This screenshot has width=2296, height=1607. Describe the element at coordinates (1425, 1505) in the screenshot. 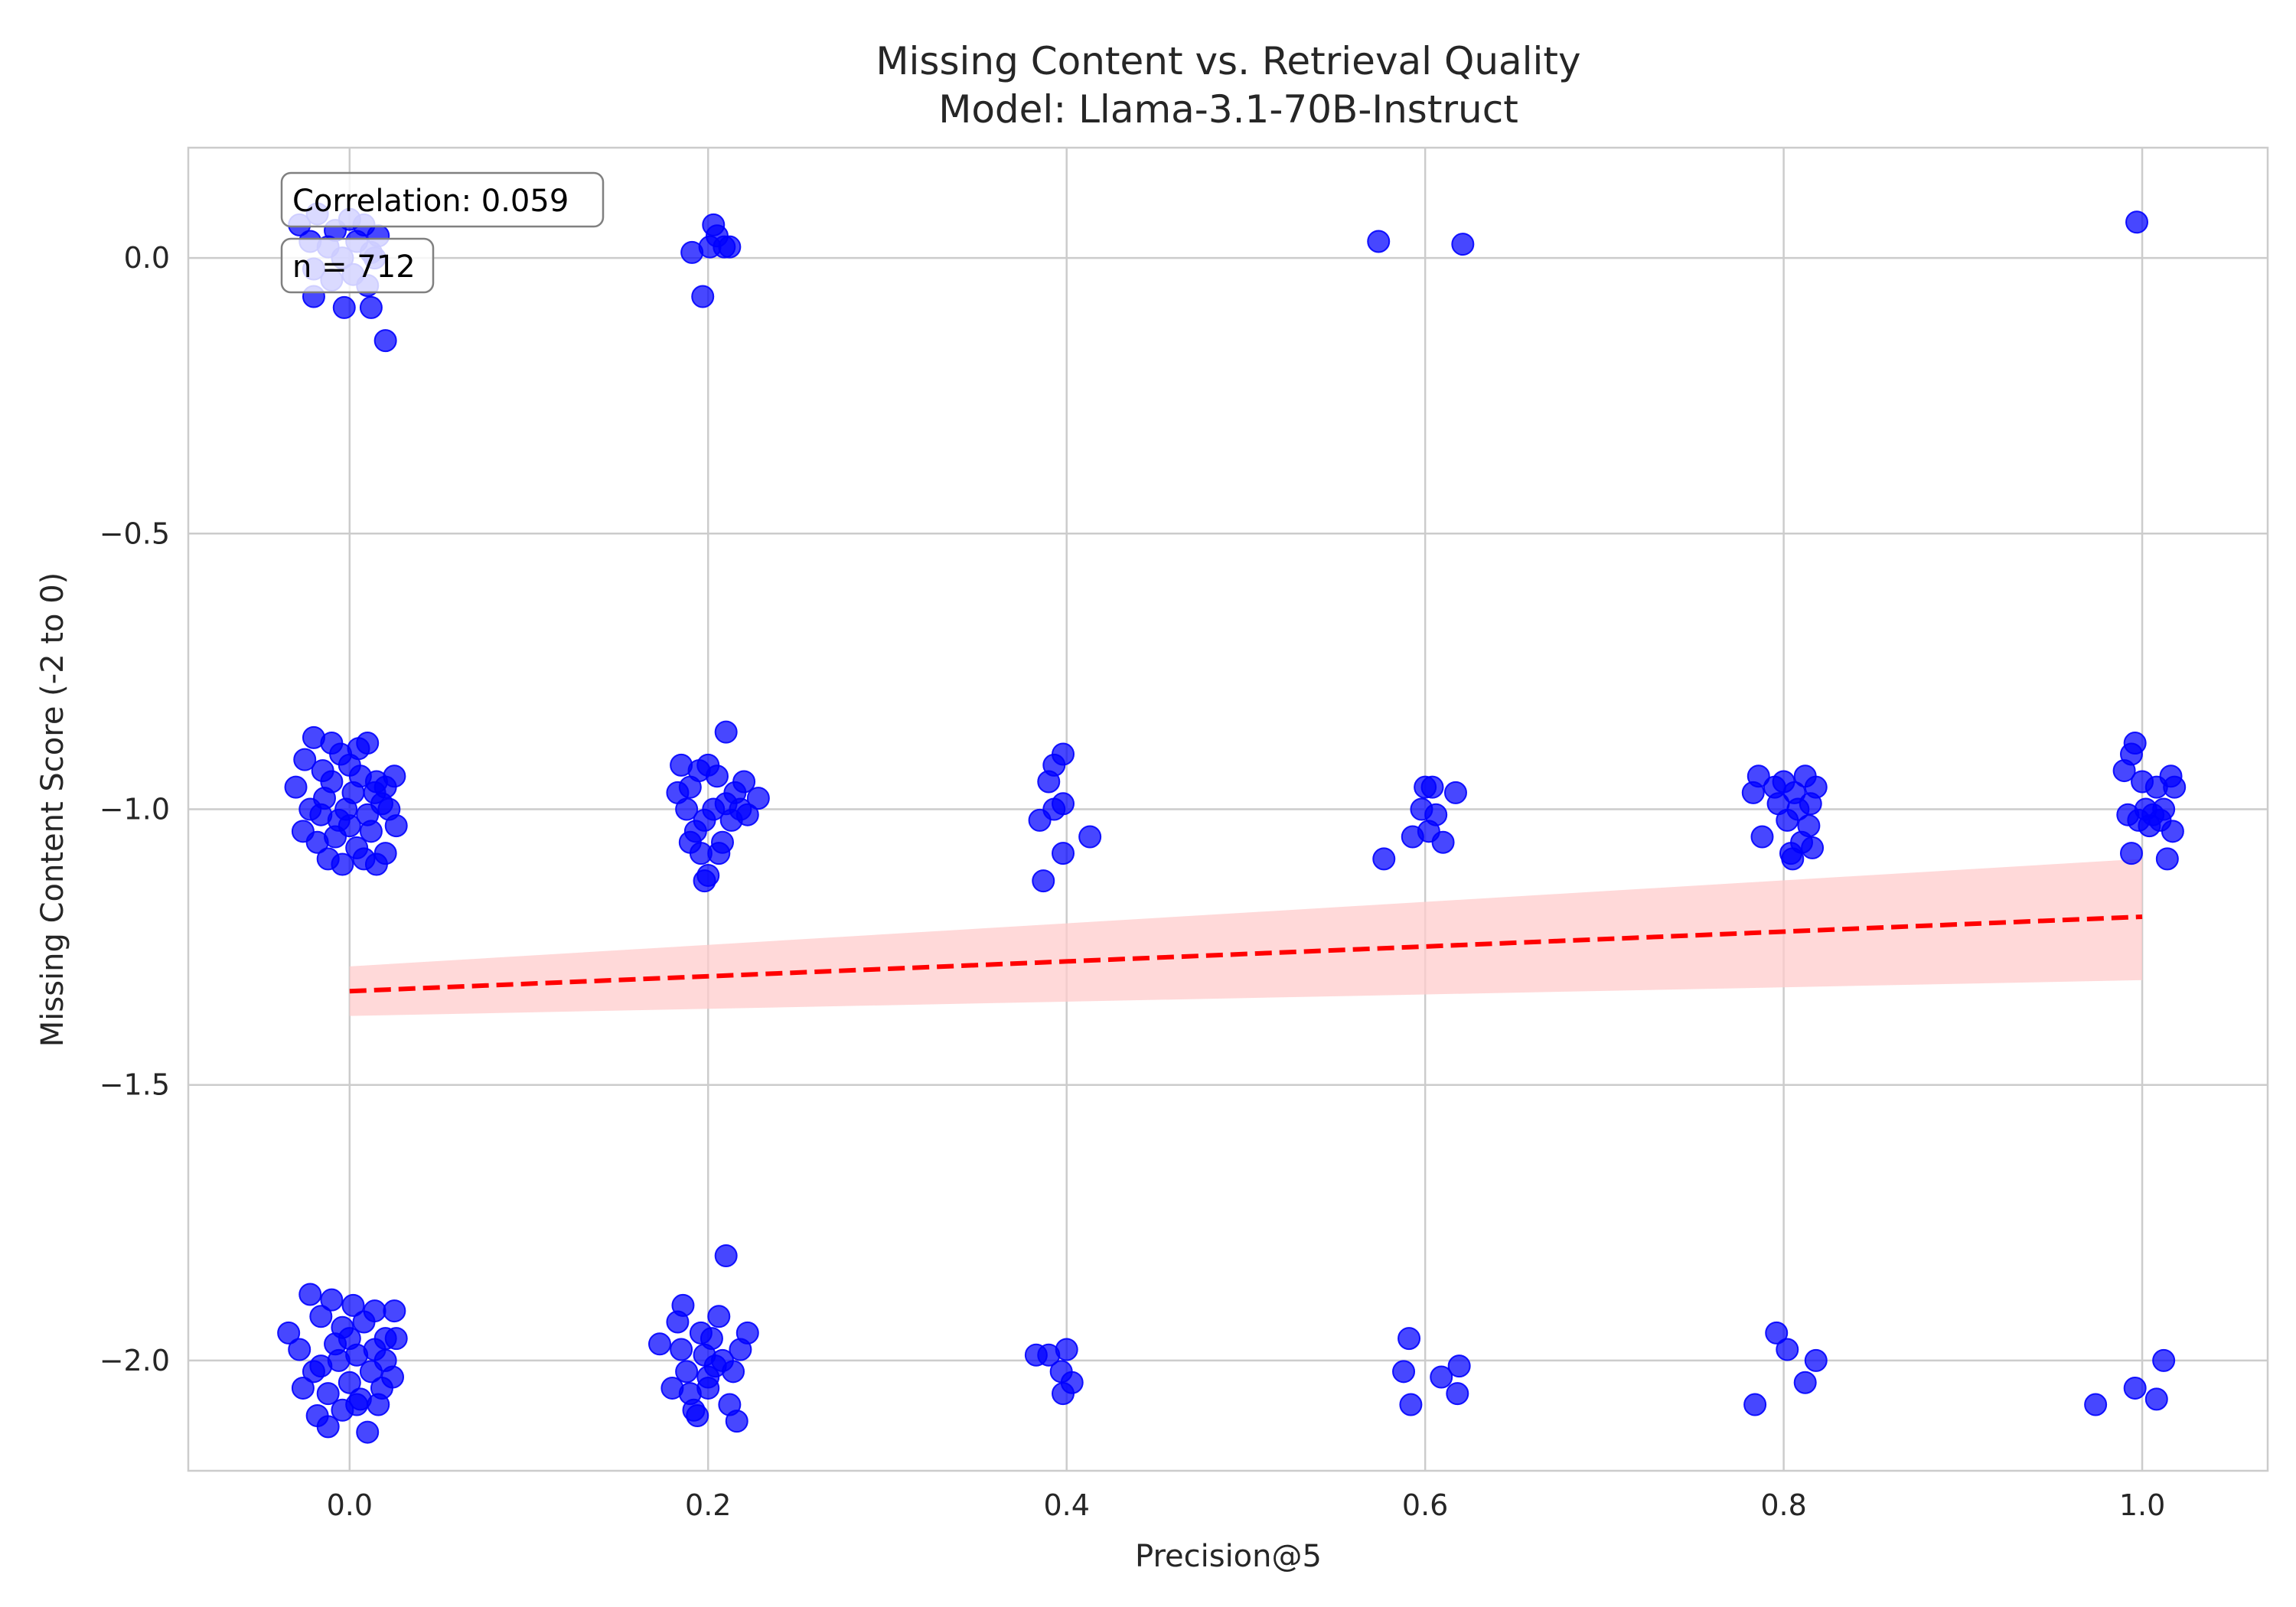

I see `x-tick-label: 0.6` at that location.